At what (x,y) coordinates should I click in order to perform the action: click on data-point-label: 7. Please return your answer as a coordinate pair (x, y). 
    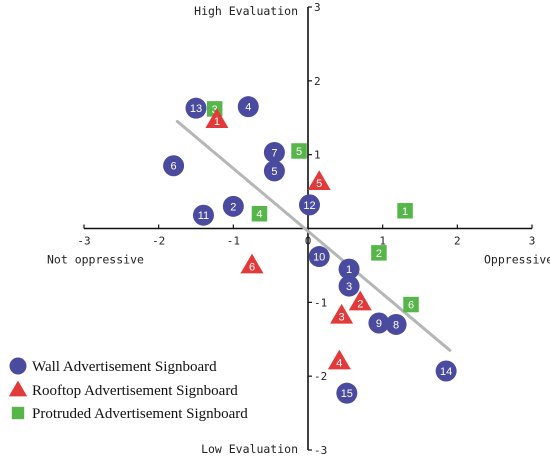
    Looking at the image, I should click on (274, 153).